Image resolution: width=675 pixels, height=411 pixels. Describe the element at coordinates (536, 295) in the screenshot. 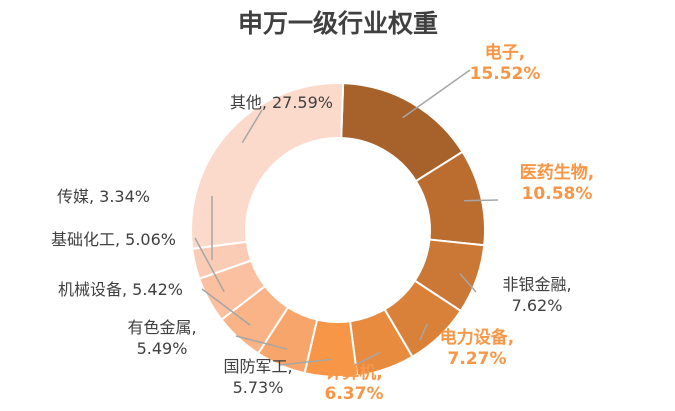

I see `label-非银金融: 非银金融, 7.62%` at that location.